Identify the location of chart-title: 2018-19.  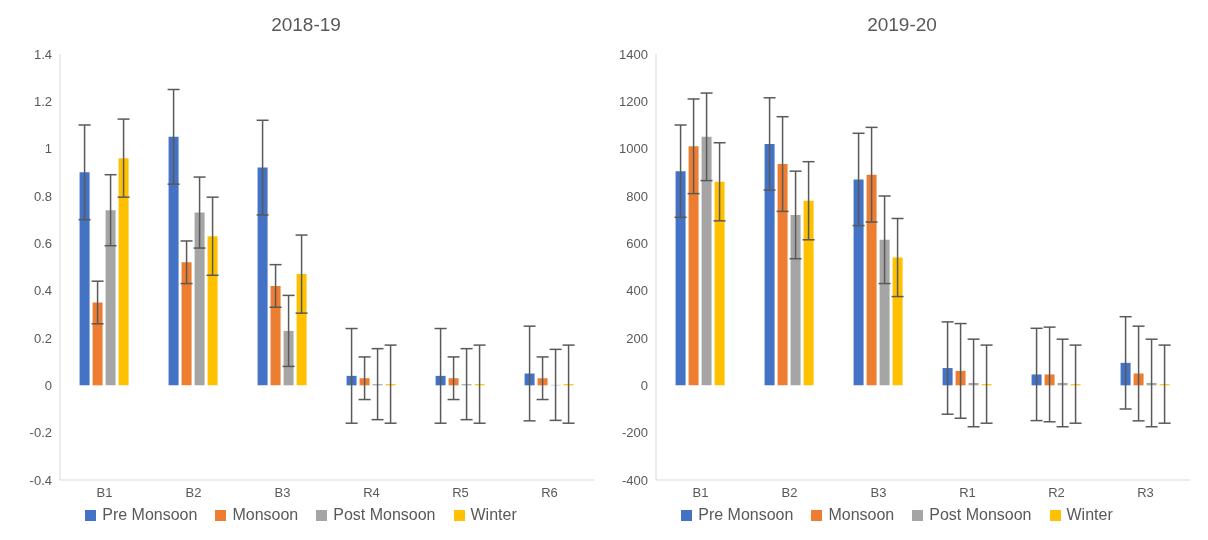
(306, 25).